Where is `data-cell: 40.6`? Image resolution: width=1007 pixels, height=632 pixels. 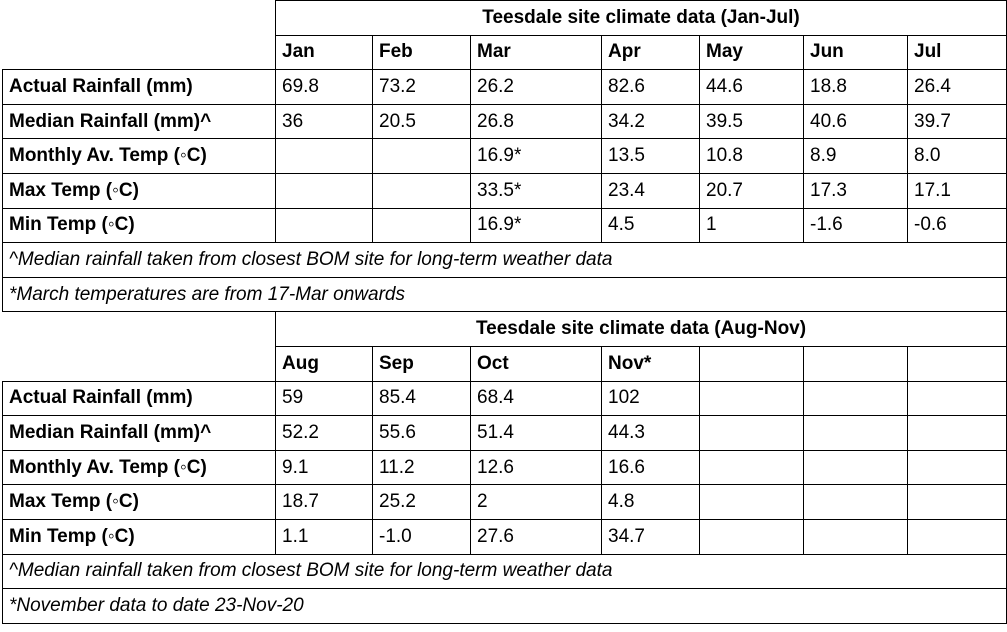
data-cell: 40.6 is located at coordinates (855, 121).